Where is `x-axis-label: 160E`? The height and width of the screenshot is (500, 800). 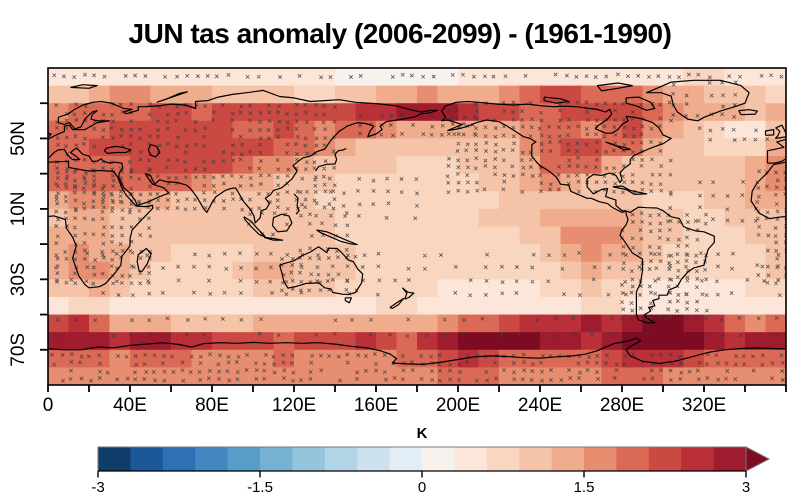
x-axis-label: 160E is located at coordinates (376, 405).